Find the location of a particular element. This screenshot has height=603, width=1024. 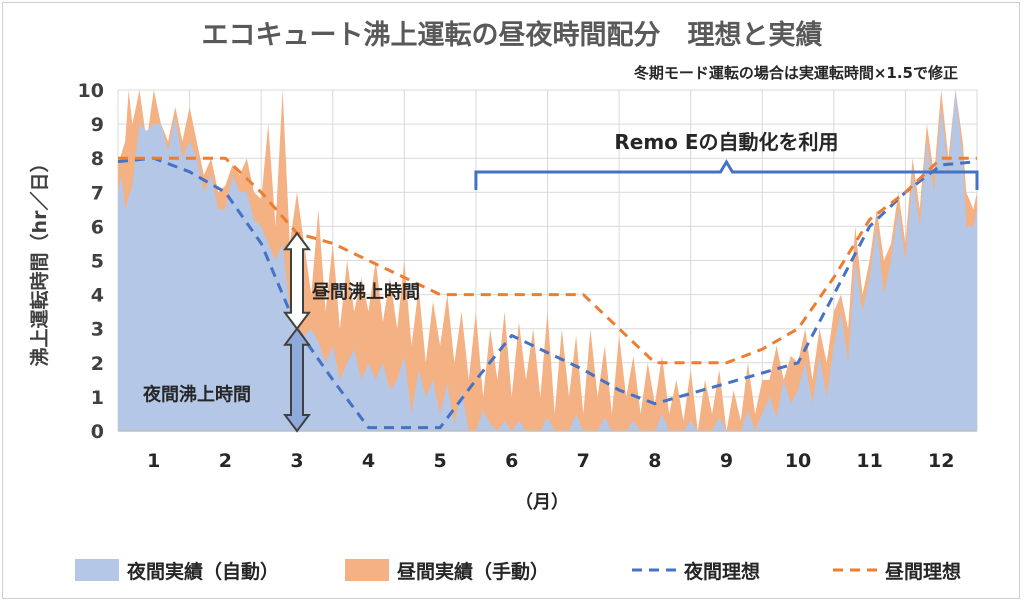

y-tick-label: 0 is located at coordinates (97, 432).